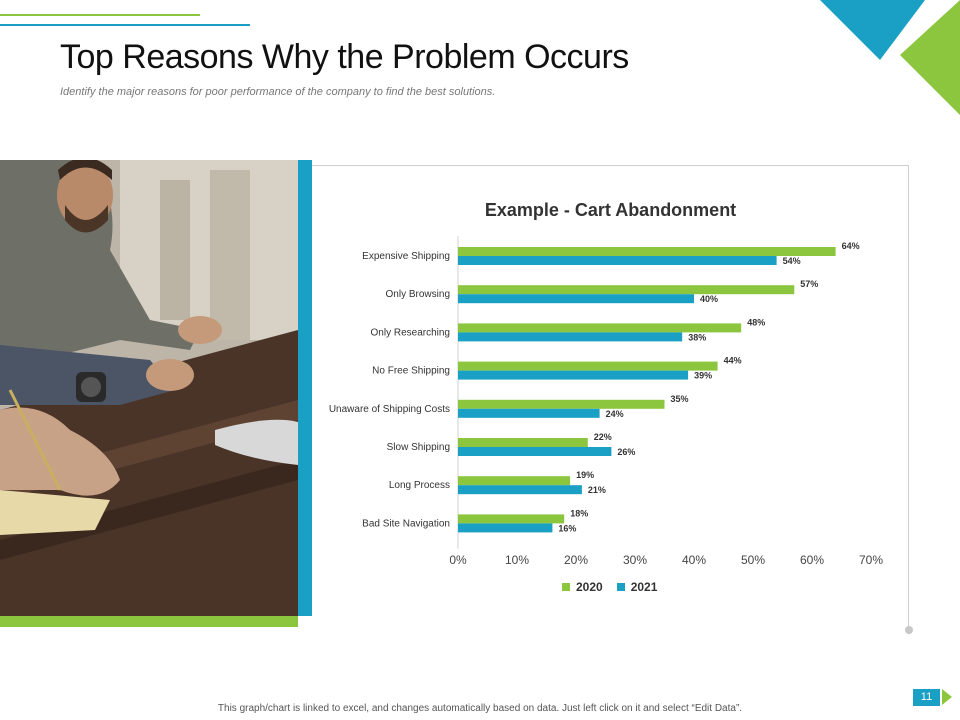 This screenshot has width=960, height=720. I want to click on top-accent-line-teal, so click(125, 25).